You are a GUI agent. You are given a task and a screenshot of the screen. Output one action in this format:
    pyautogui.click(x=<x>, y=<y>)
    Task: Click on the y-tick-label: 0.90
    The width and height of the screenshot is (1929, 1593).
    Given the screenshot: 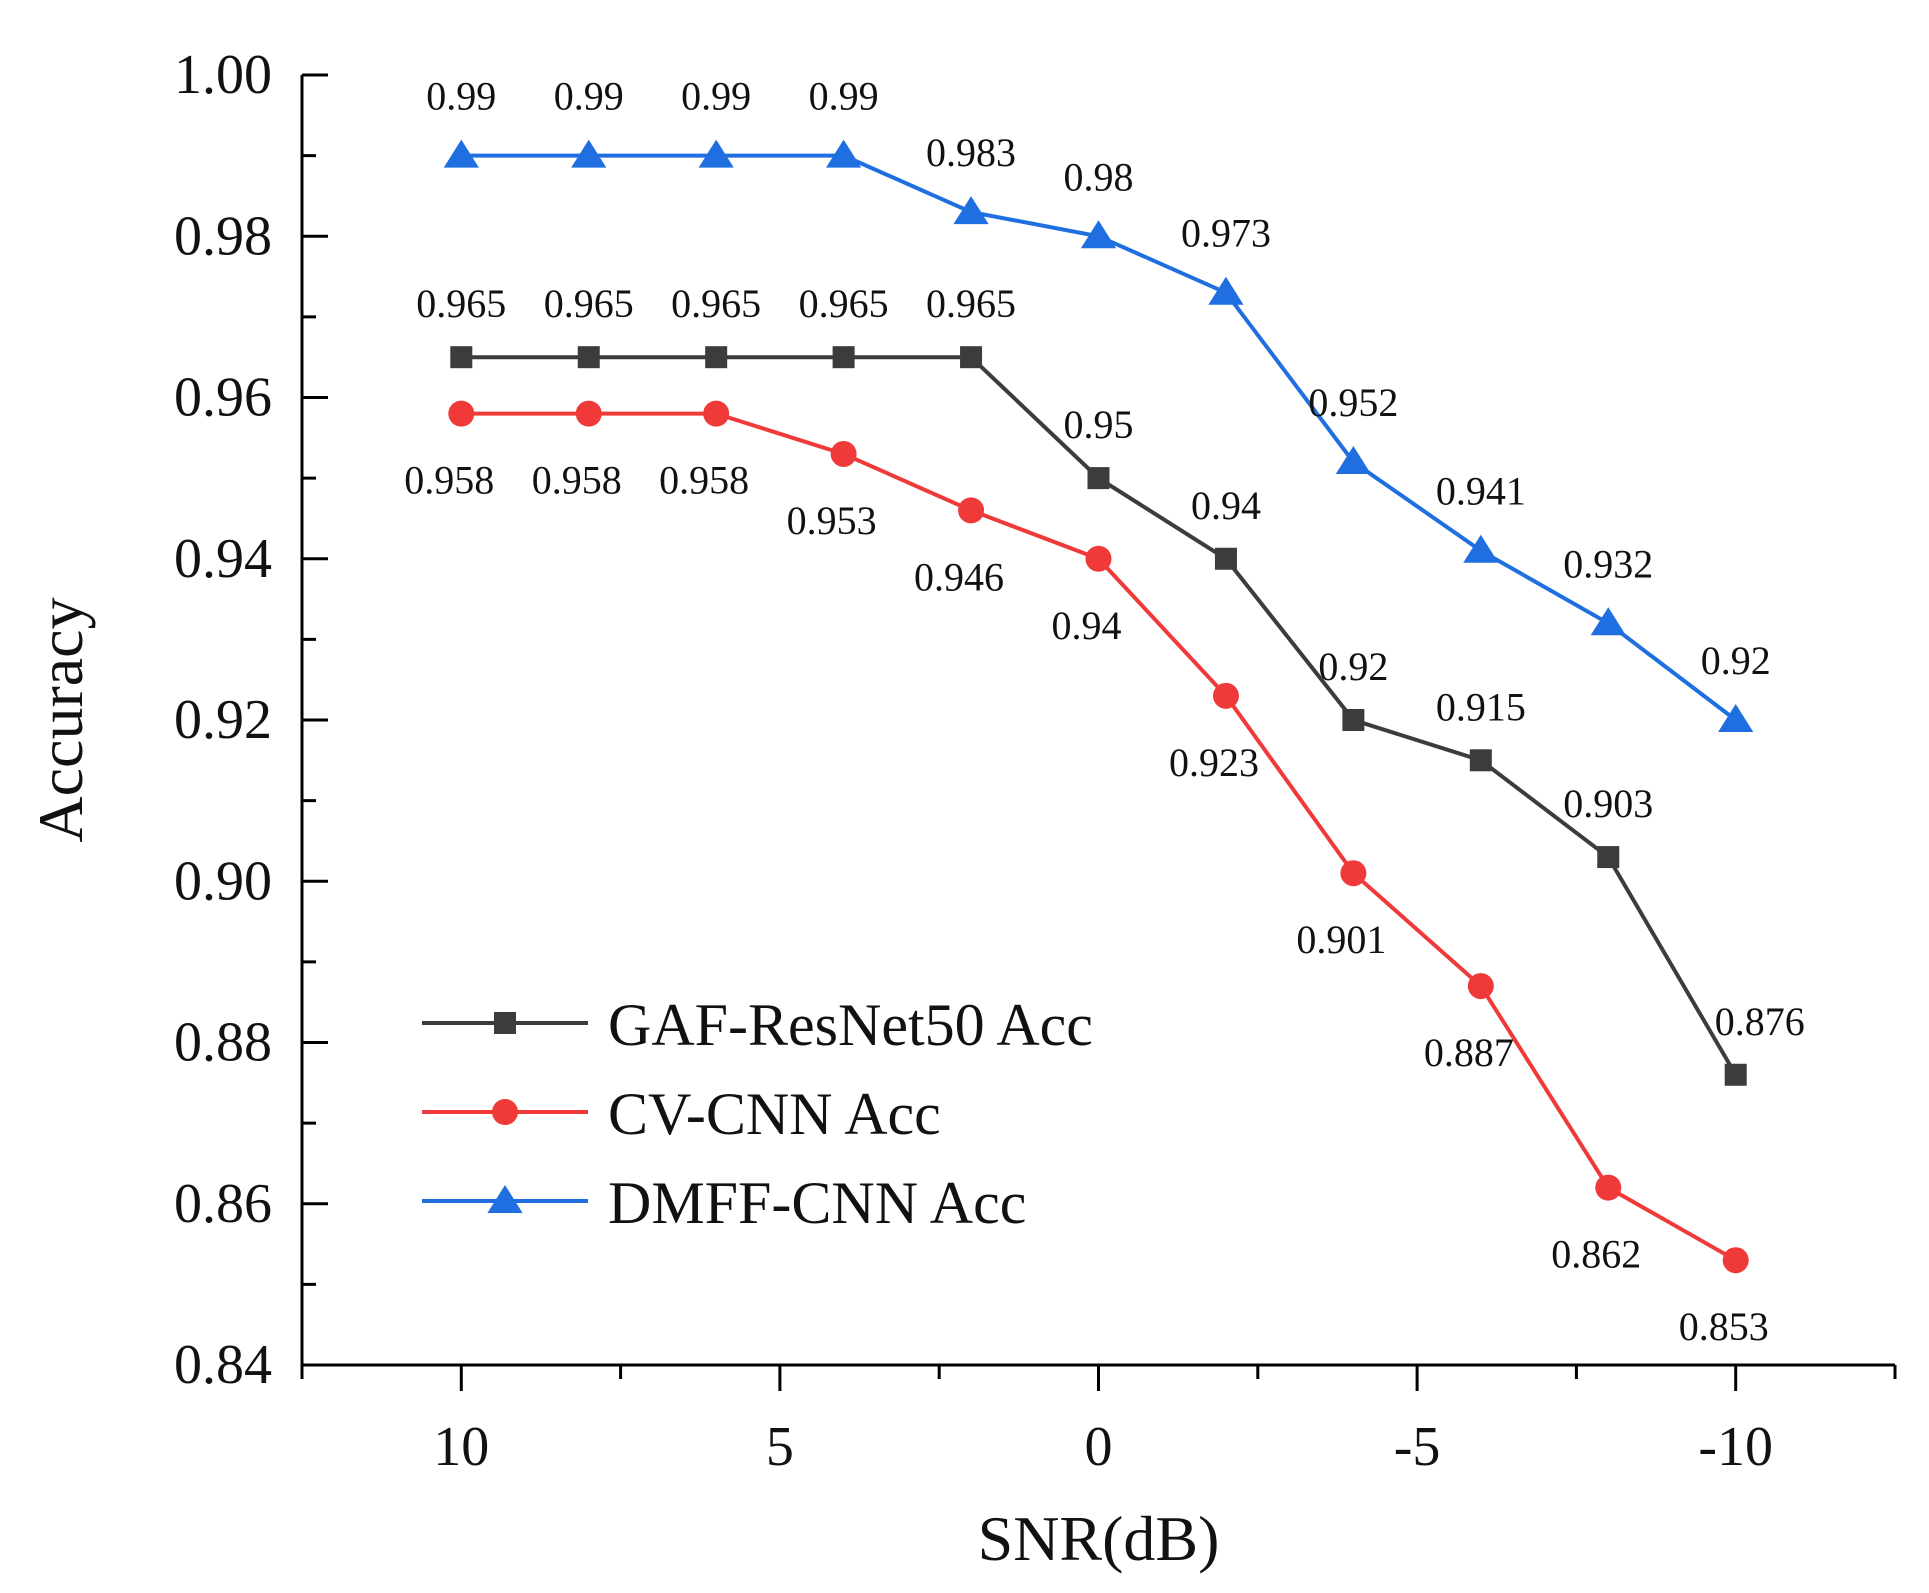 What is the action you would take?
    pyautogui.click(x=223, y=881)
    